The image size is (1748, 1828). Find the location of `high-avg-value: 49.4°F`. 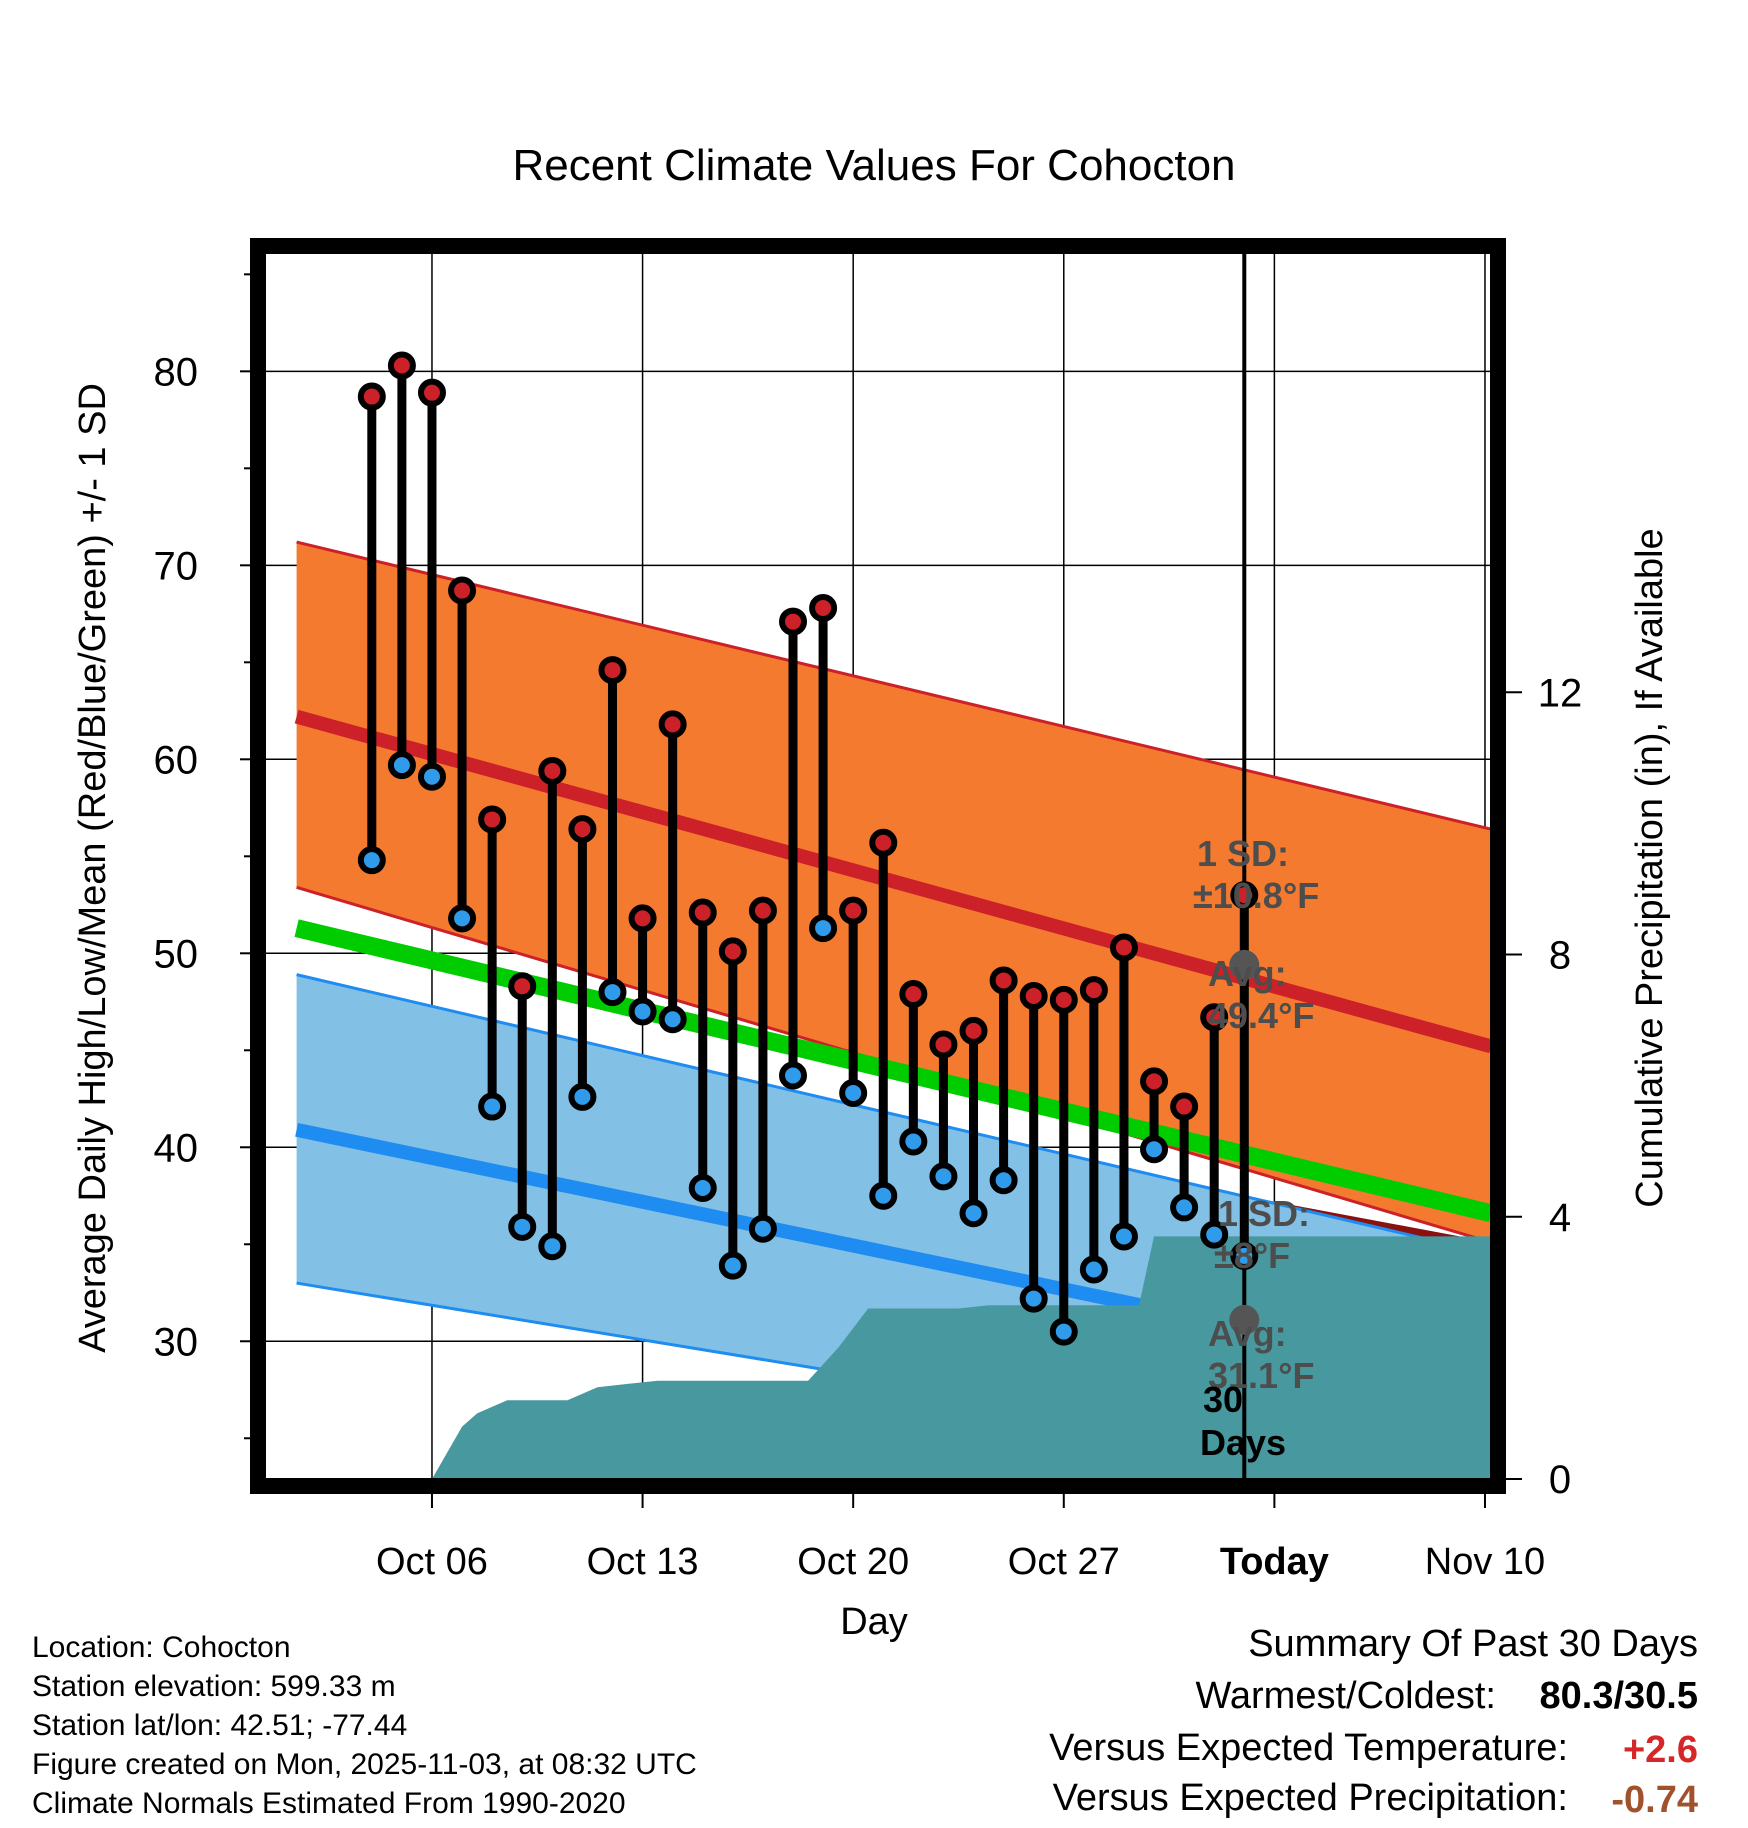

high-avg-value: 49.4°F is located at coordinates (1261, 1015).